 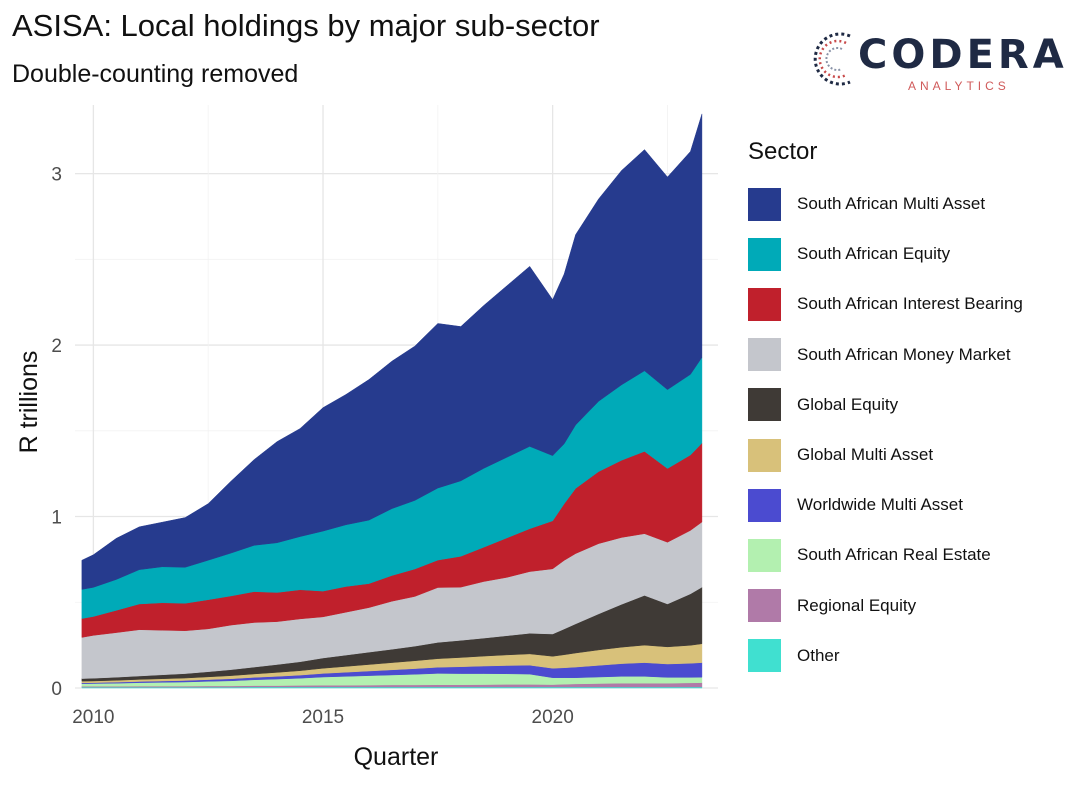 What do you see at coordinates (818, 655) in the screenshot?
I see `legend-label: Other` at bounding box center [818, 655].